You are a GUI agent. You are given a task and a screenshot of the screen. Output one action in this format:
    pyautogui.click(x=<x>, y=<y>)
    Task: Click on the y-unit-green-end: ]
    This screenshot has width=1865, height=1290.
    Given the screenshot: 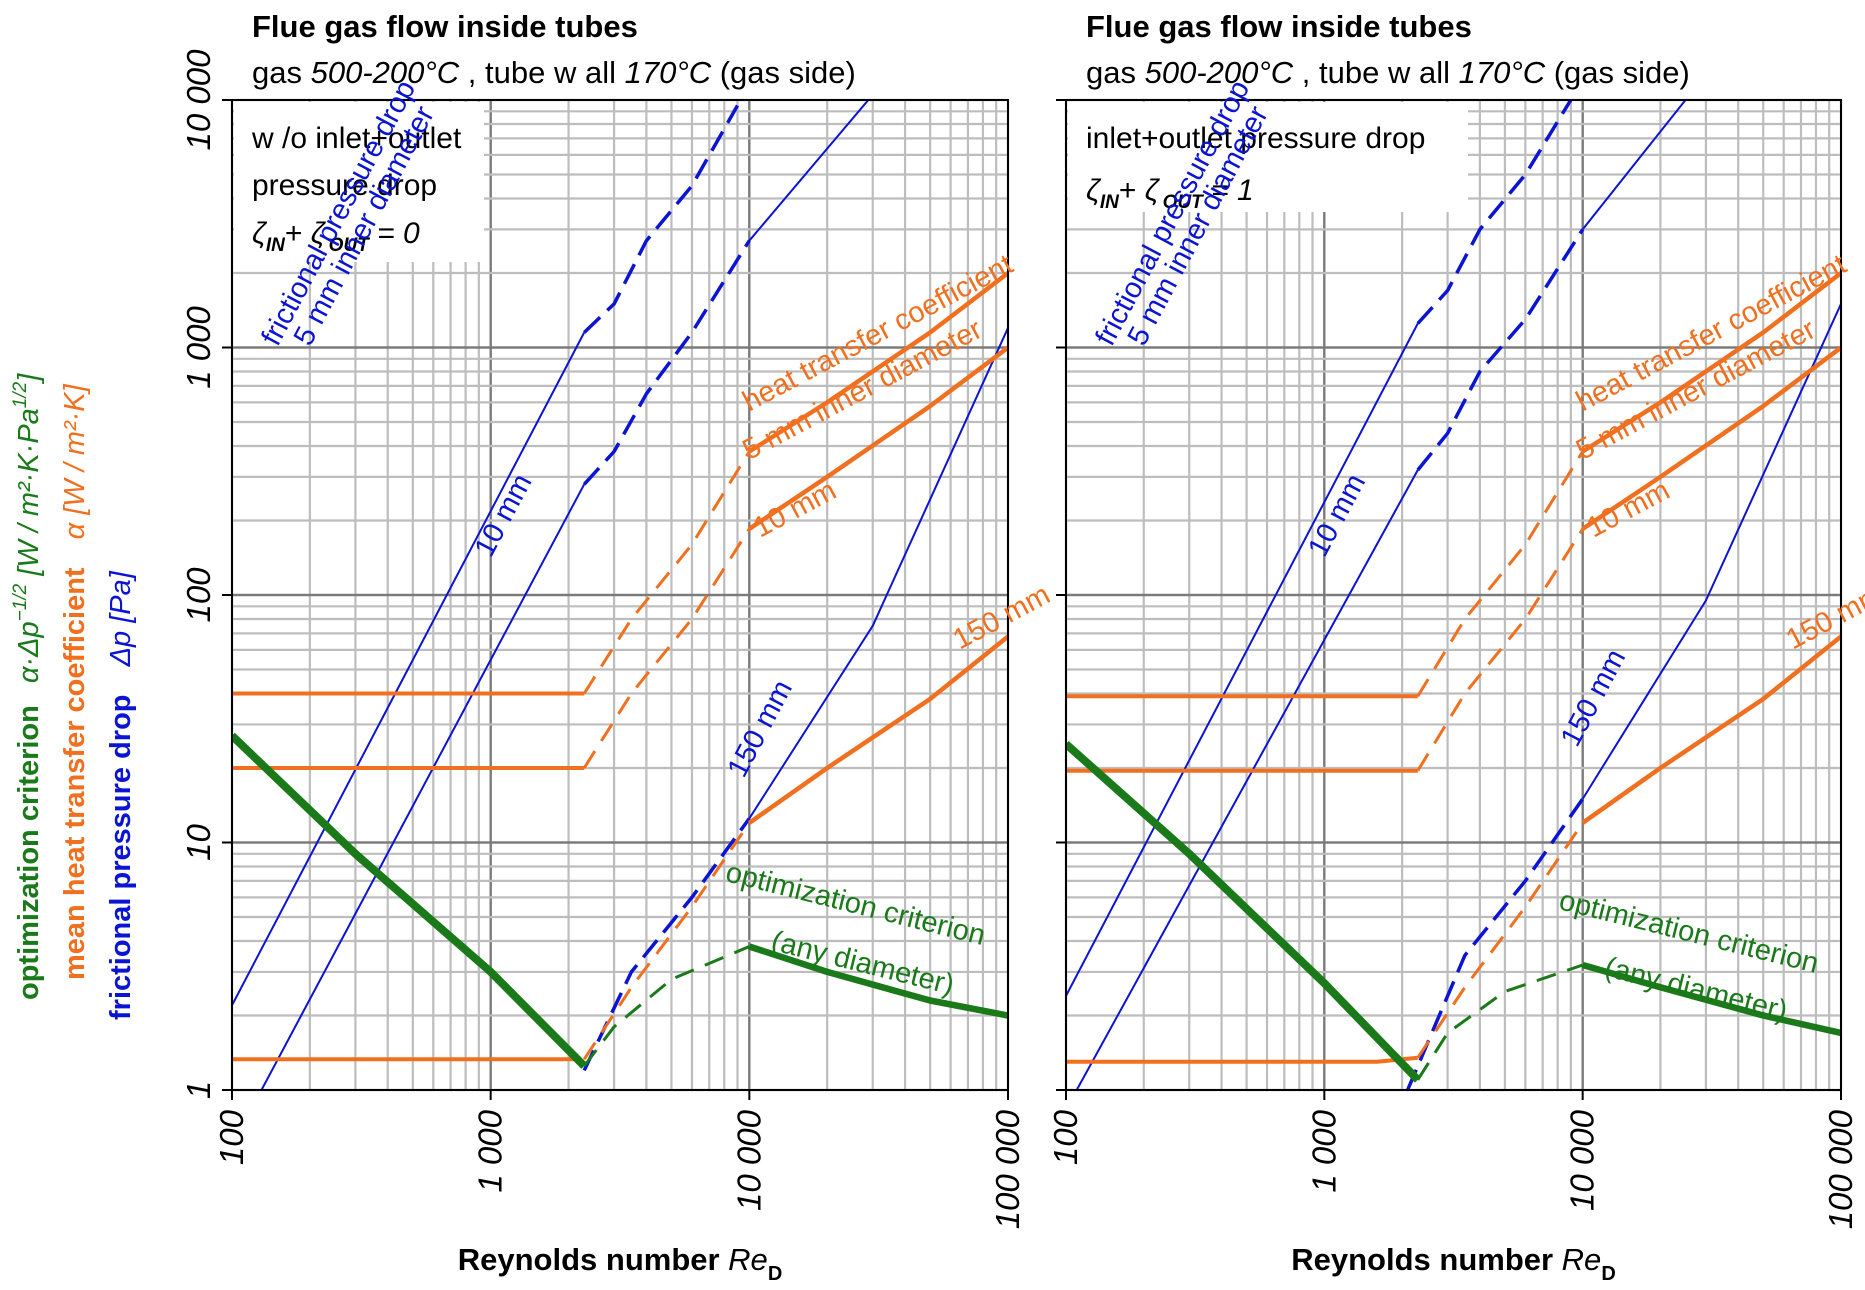 What is the action you would take?
    pyautogui.click(x=29, y=379)
    